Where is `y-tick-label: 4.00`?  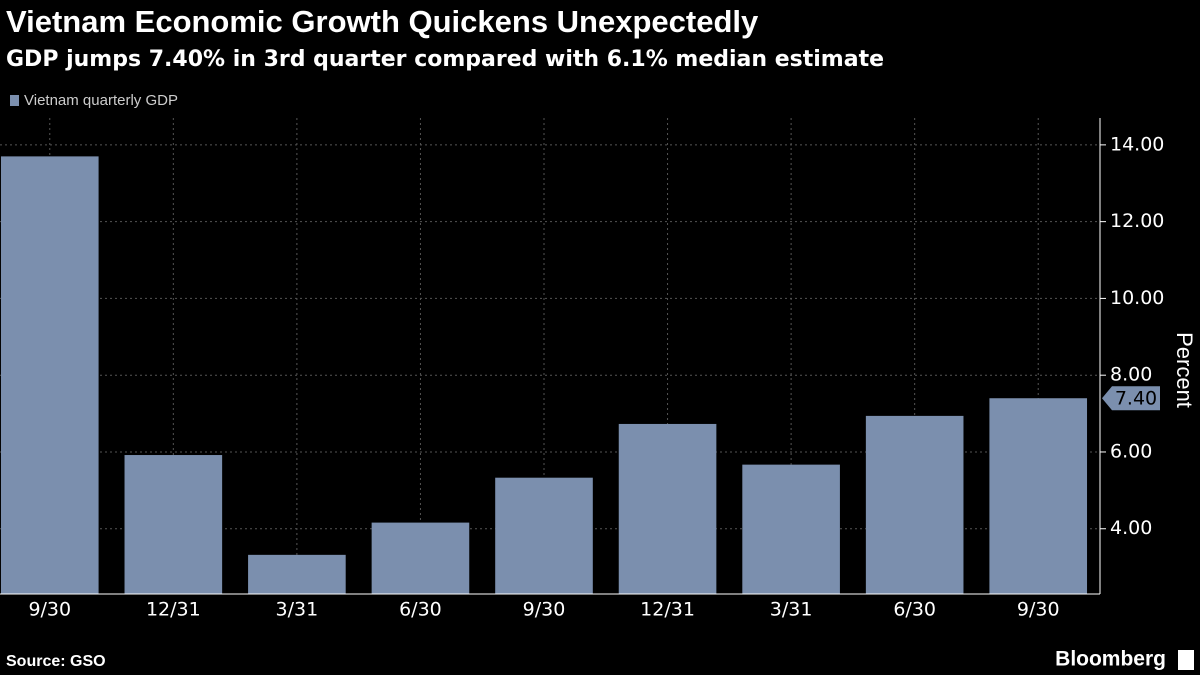
y-tick-label: 4.00 is located at coordinates (1131, 528).